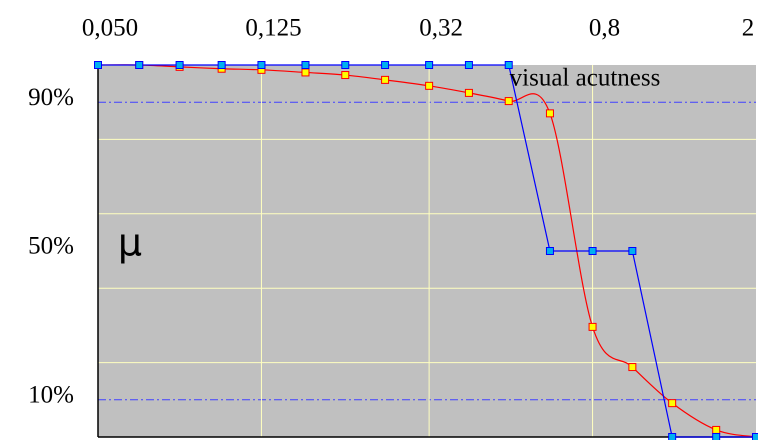 This screenshot has height=440, width=758. Describe the element at coordinates (110, 28) in the screenshot. I see `x-tick-label: 0,050` at that location.